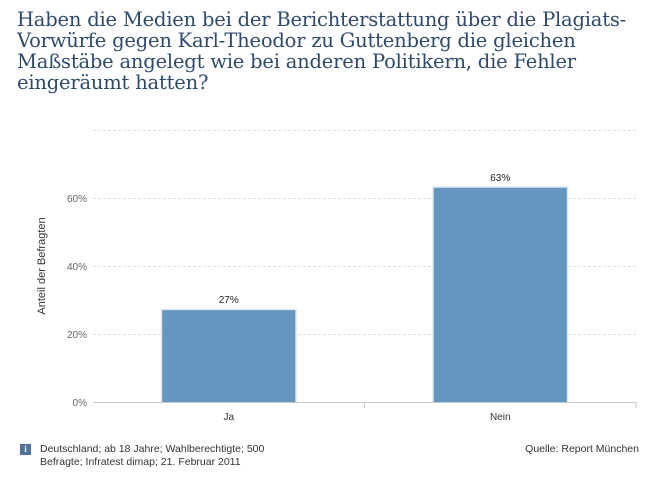 The image size is (662, 483). Describe the element at coordinates (500, 417) in the screenshot. I see `x-category-label: Nein` at that location.